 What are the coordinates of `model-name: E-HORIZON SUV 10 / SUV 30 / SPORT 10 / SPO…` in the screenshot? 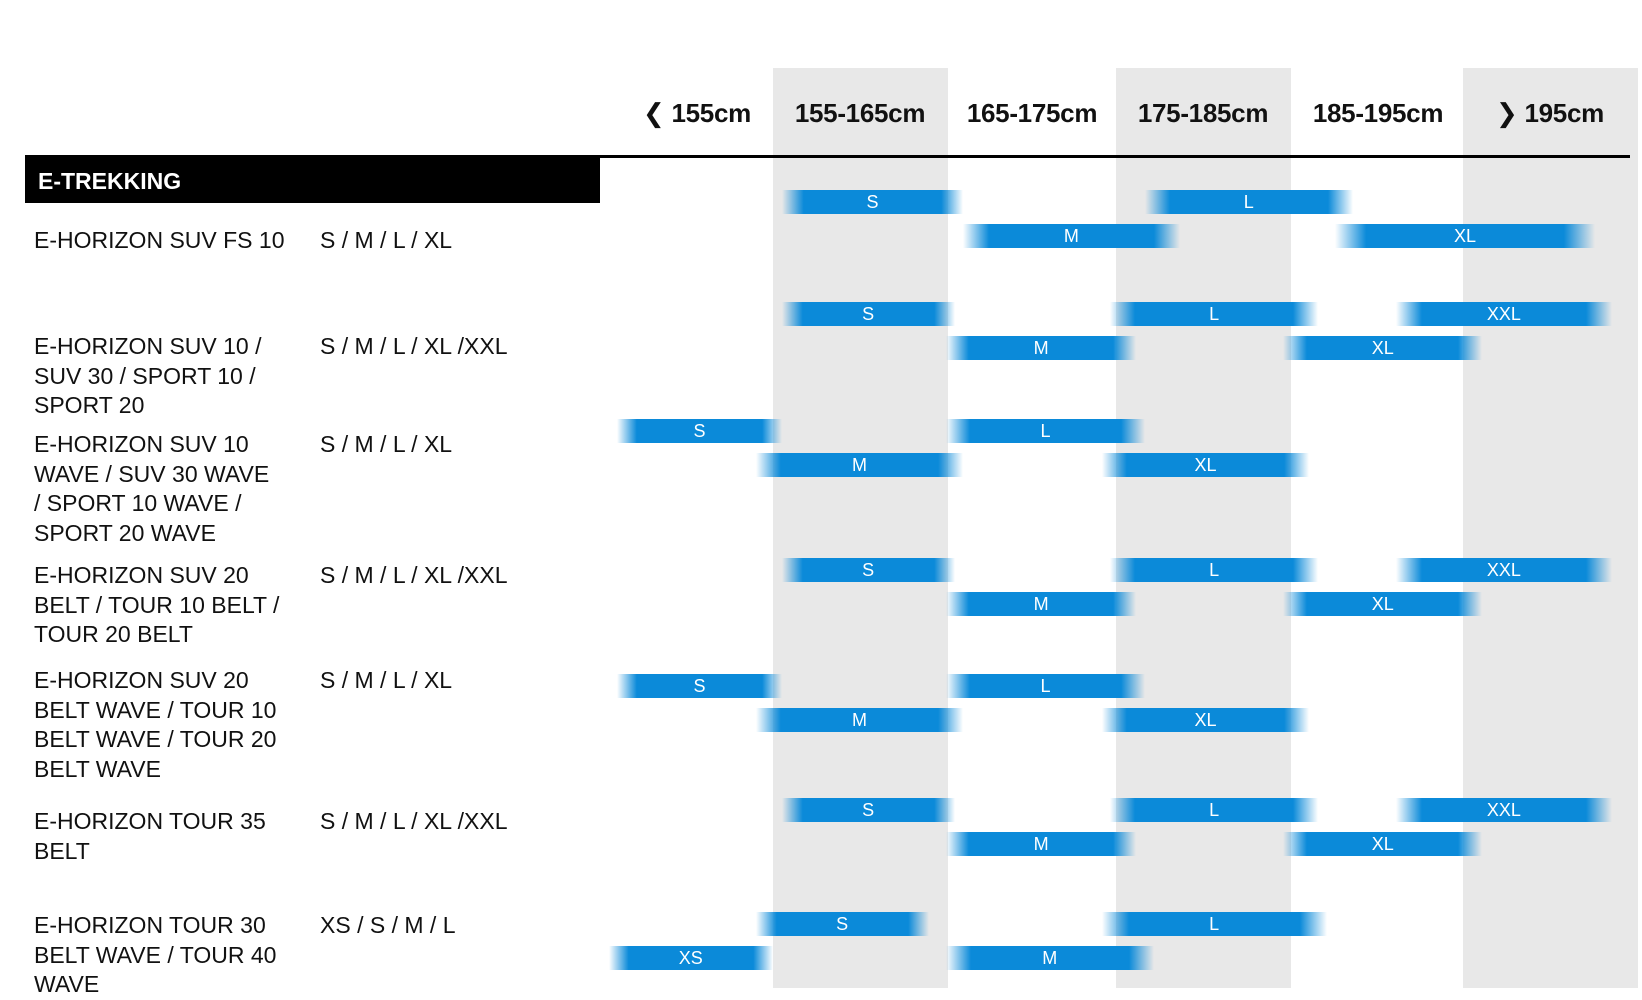 It's located at (169, 376).